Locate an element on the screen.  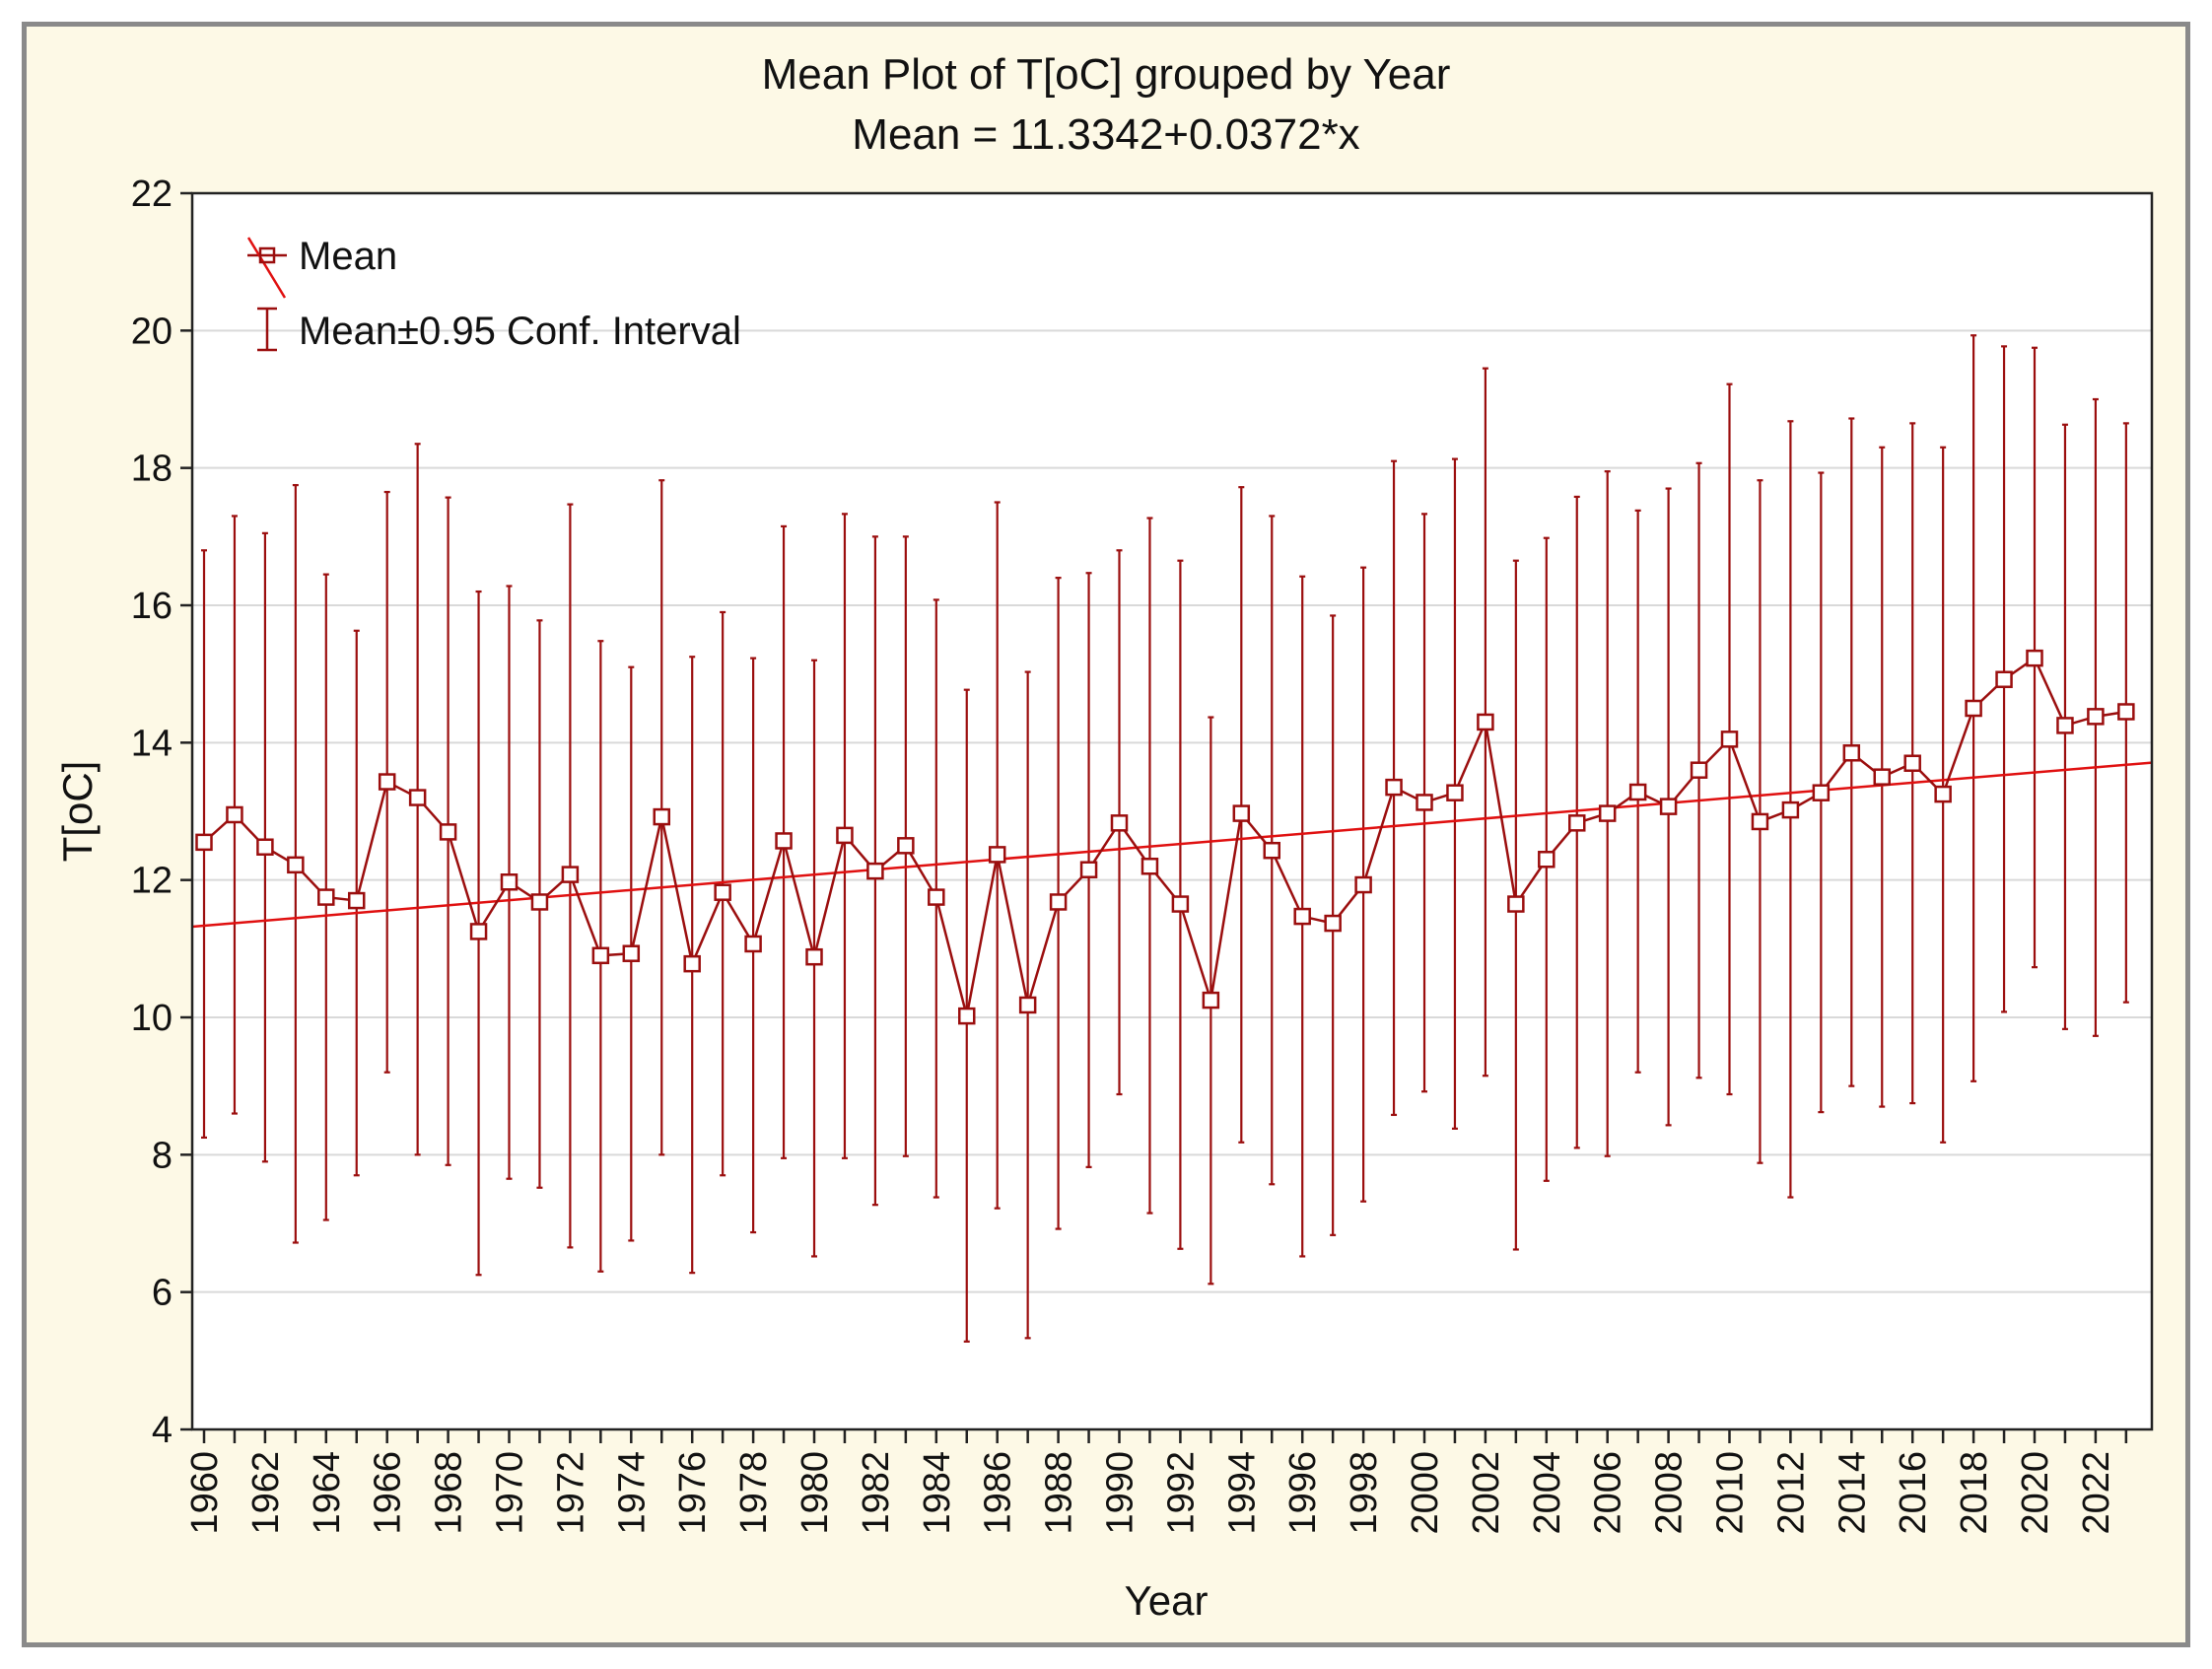
chart-title: Mean Plot of T[oC] grouped by Year is located at coordinates (1107, 75).